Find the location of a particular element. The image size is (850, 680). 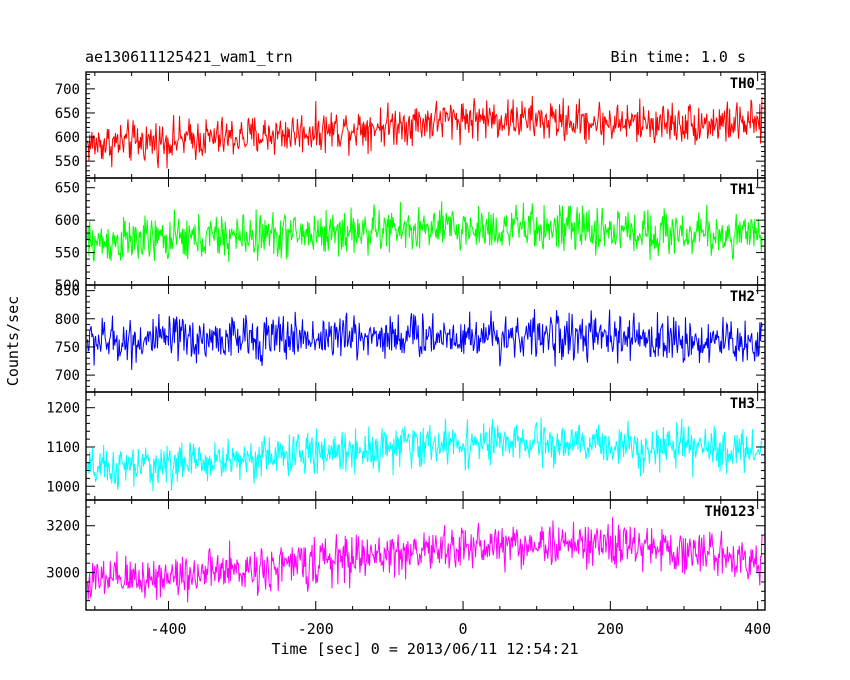

panel-label: TH1 is located at coordinates (742, 190).